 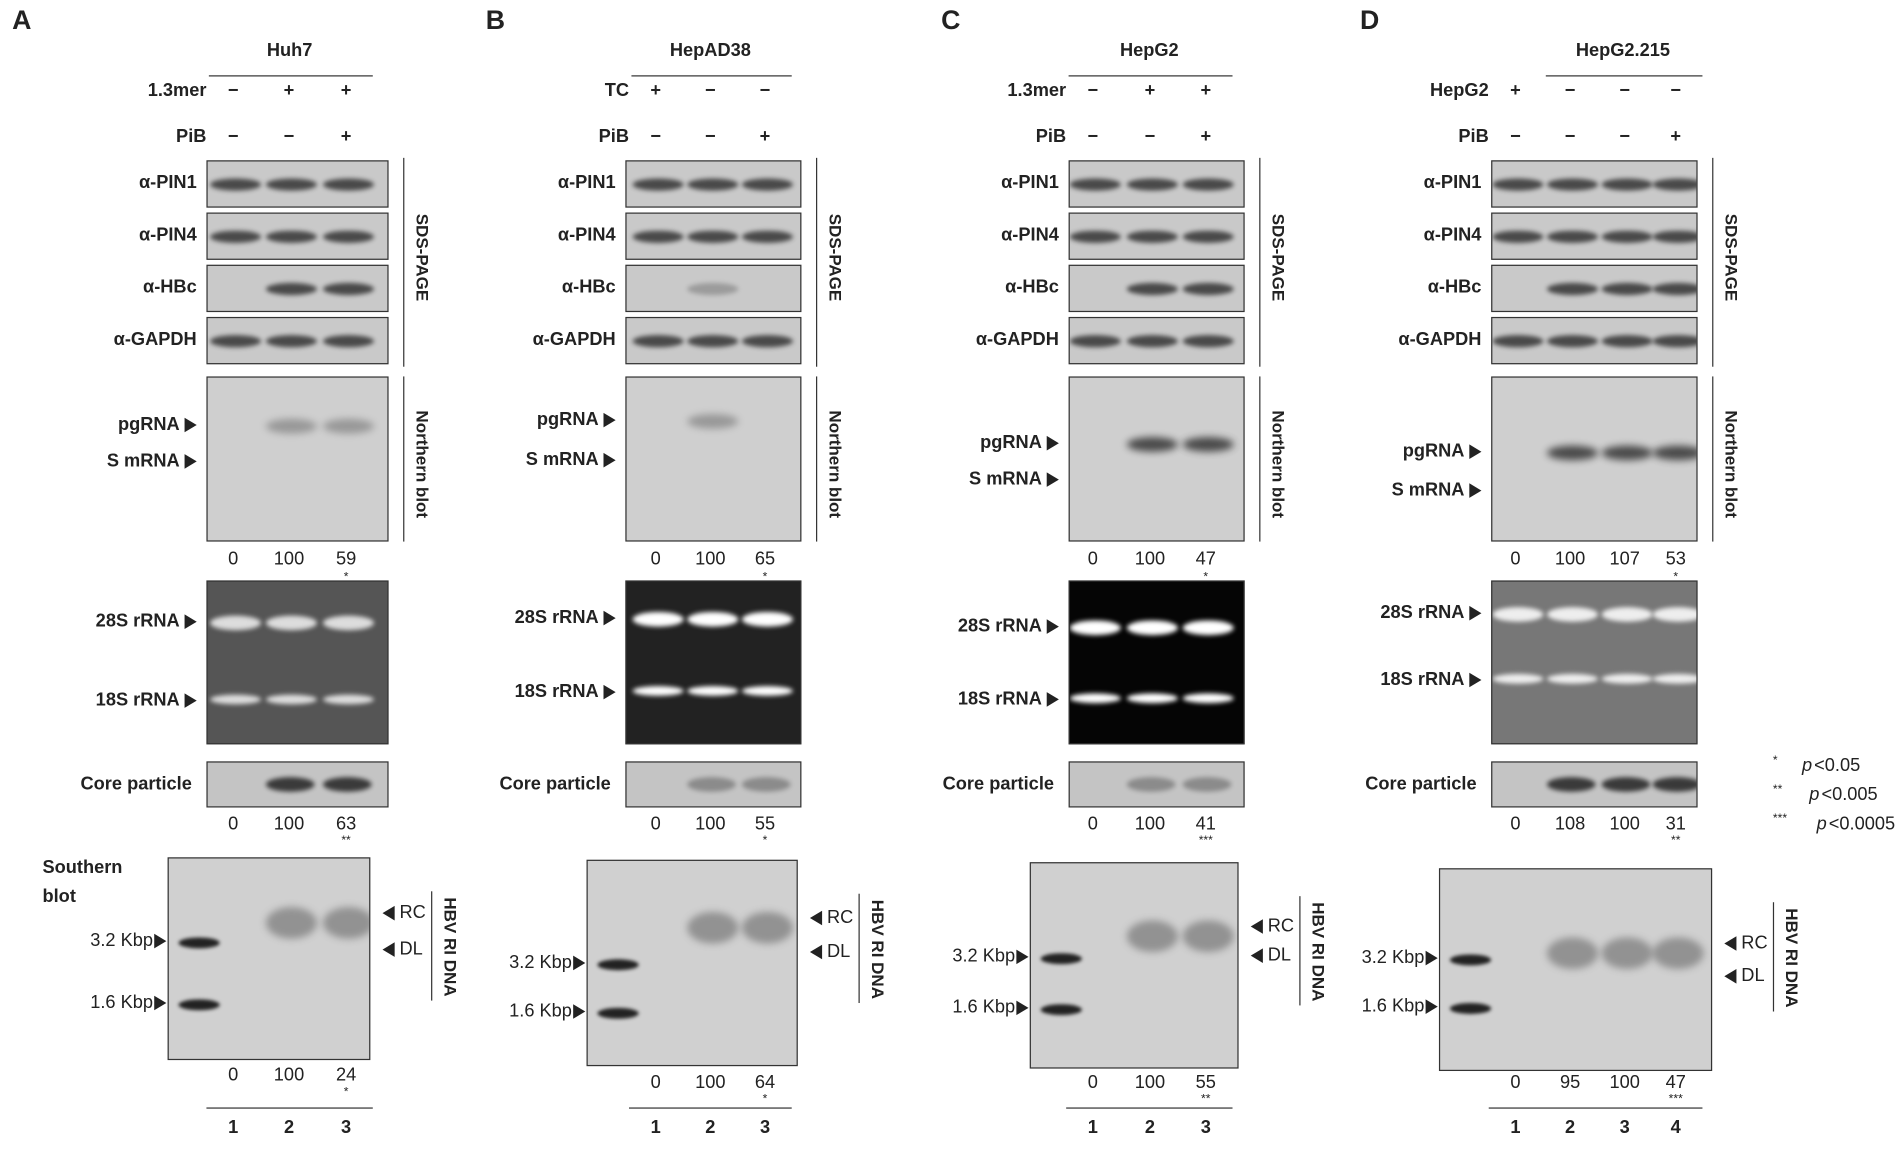 I want to click on quant-value: 59, so click(x=346, y=559).